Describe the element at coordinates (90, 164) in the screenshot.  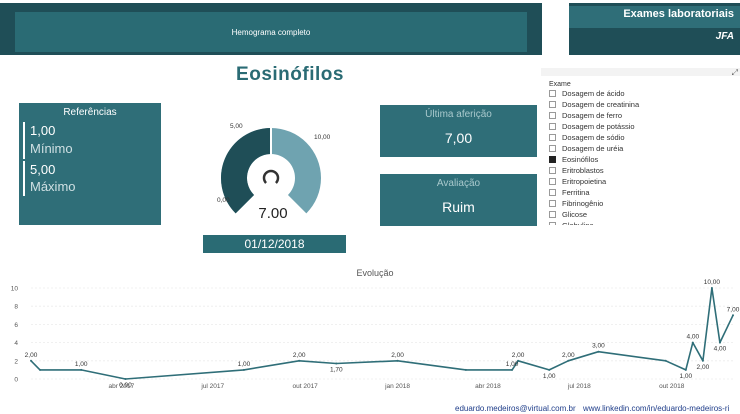
I see `references-panel: Referências 1,00 Mínimo 5,00 Máximo` at that location.